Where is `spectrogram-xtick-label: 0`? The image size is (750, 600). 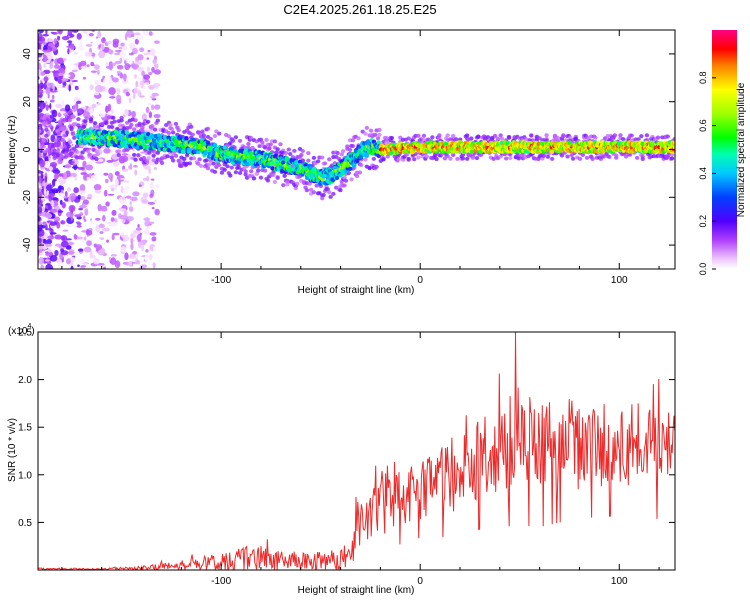 spectrogram-xtick-label: 0 is located at coordinates (420, 280).